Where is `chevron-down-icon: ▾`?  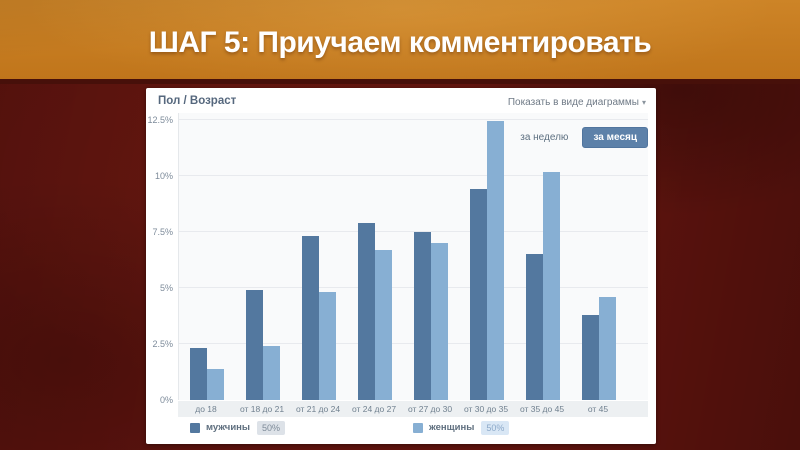
chevron-down-icon: ▾ is located at coordinates (643, 102).